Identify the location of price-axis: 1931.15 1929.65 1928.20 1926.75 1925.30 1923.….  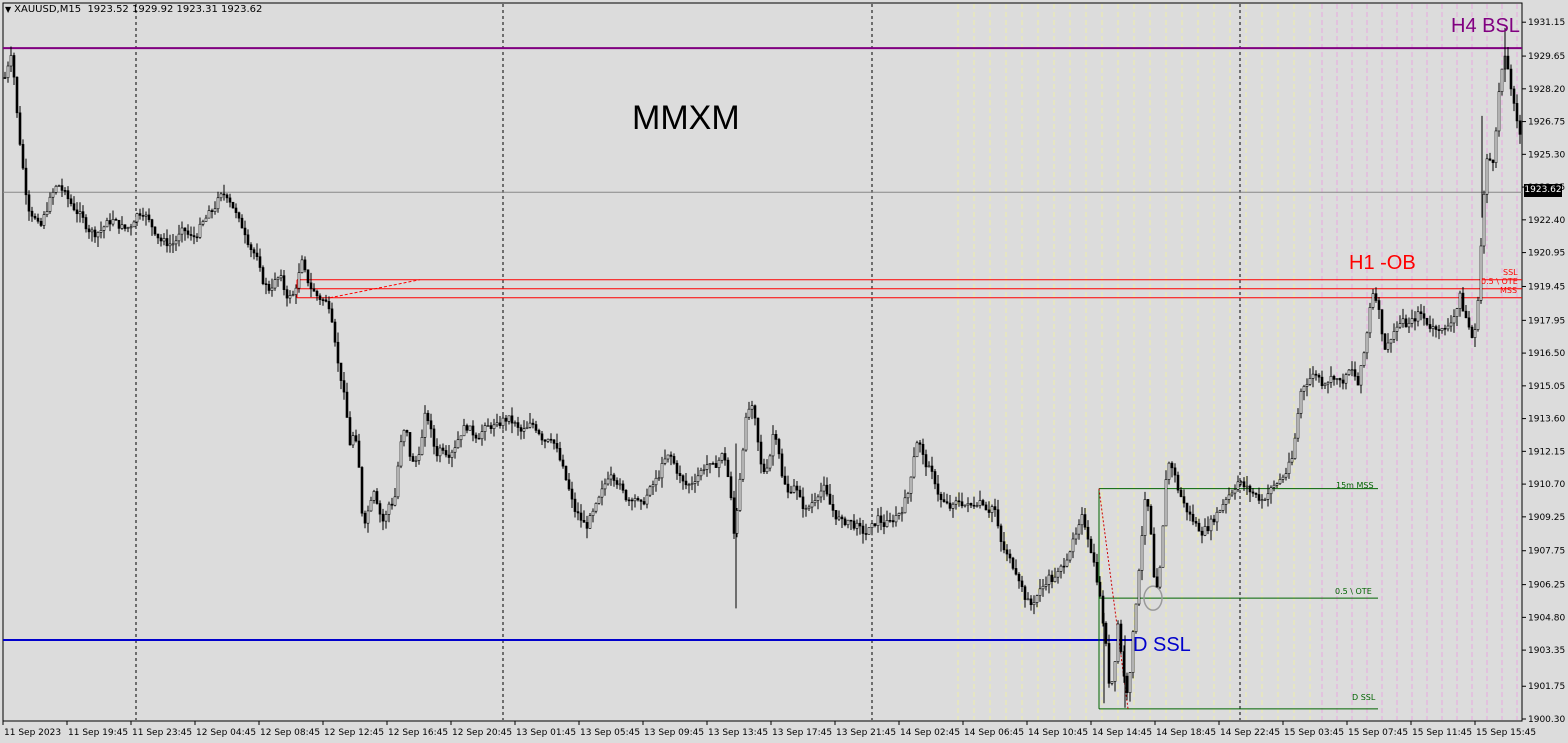
(1543, 371).